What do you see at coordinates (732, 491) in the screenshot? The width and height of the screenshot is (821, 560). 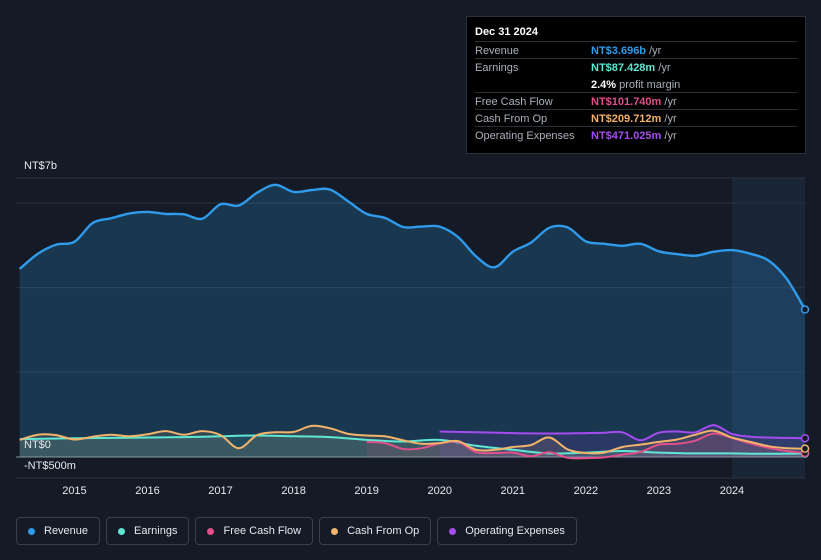 I see `x-tick-label: 2024` at bounding box center [732, 491].